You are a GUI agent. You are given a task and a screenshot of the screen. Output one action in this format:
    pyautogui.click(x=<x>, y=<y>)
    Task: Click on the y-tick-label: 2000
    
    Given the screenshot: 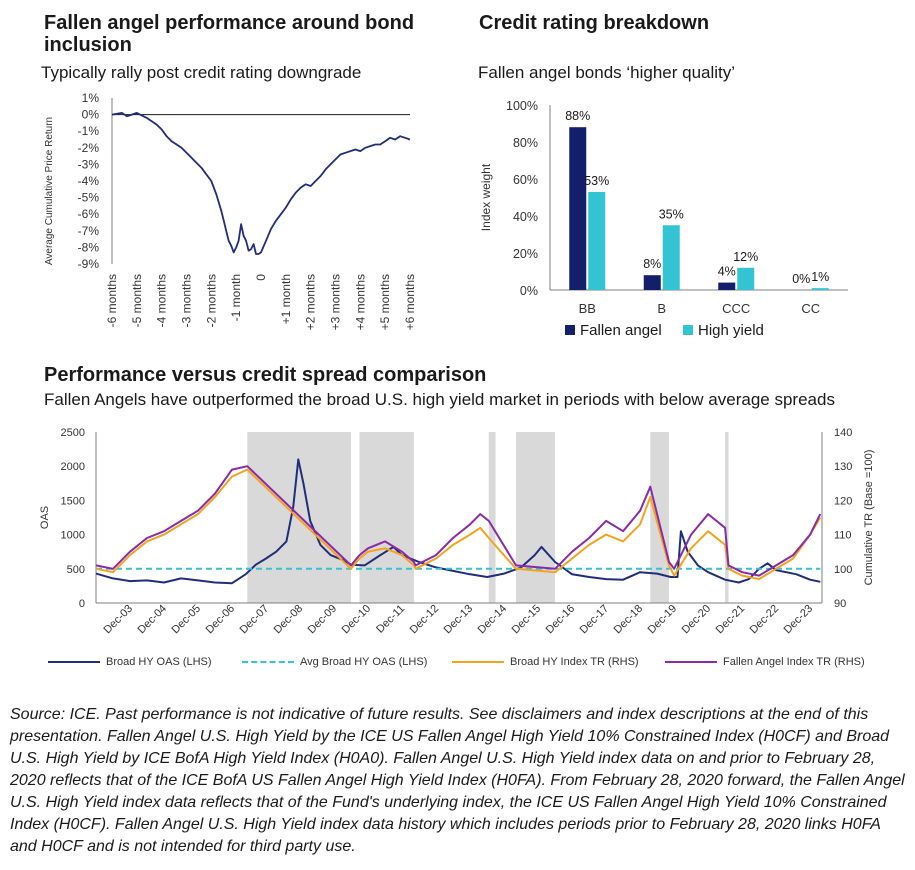 What is the action you would take?
    pyautogui.click(x=73, y=467)
    